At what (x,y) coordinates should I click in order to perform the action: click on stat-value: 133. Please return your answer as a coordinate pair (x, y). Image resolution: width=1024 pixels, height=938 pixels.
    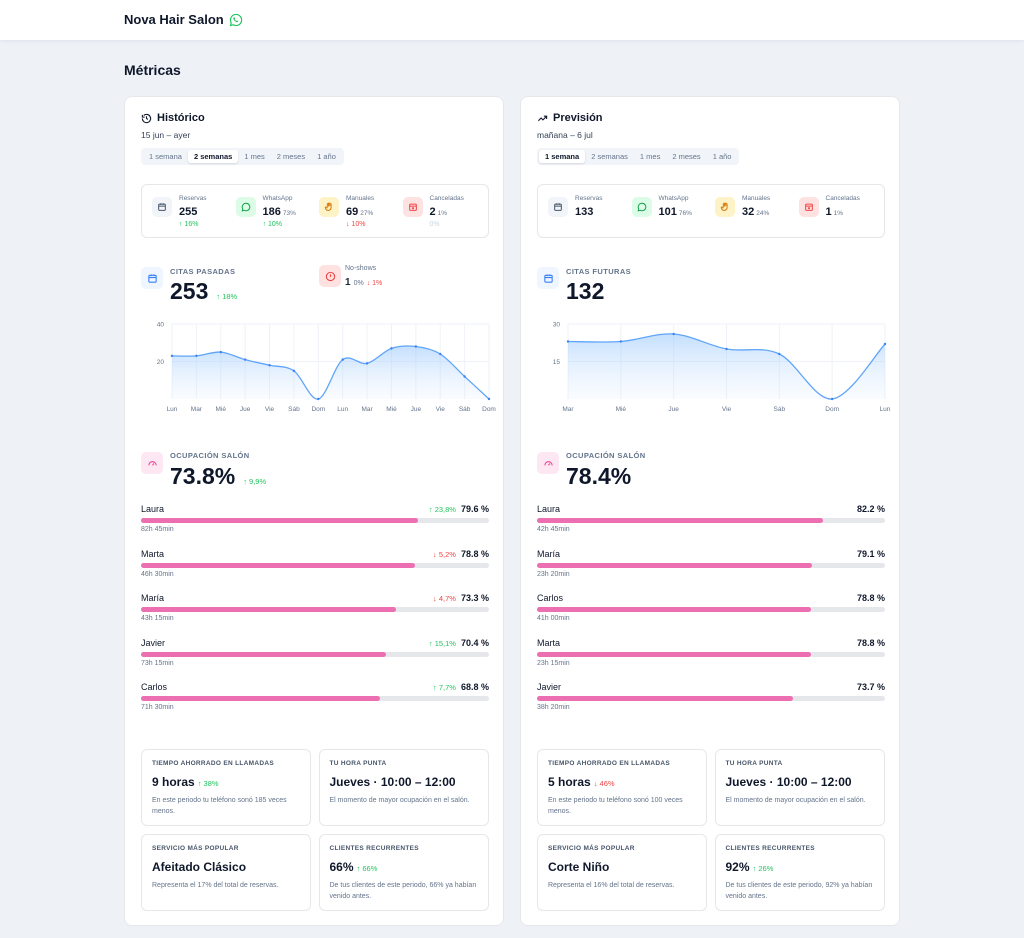
    Looking at the image, I should click on (584, 212).